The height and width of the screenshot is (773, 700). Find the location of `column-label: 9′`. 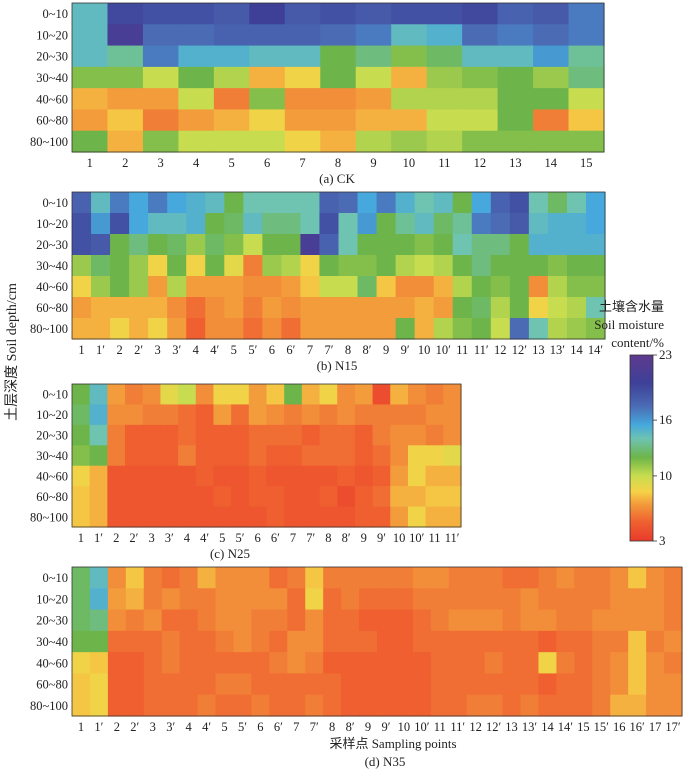

column-label: 9′ is located at coordinates (385, 727).